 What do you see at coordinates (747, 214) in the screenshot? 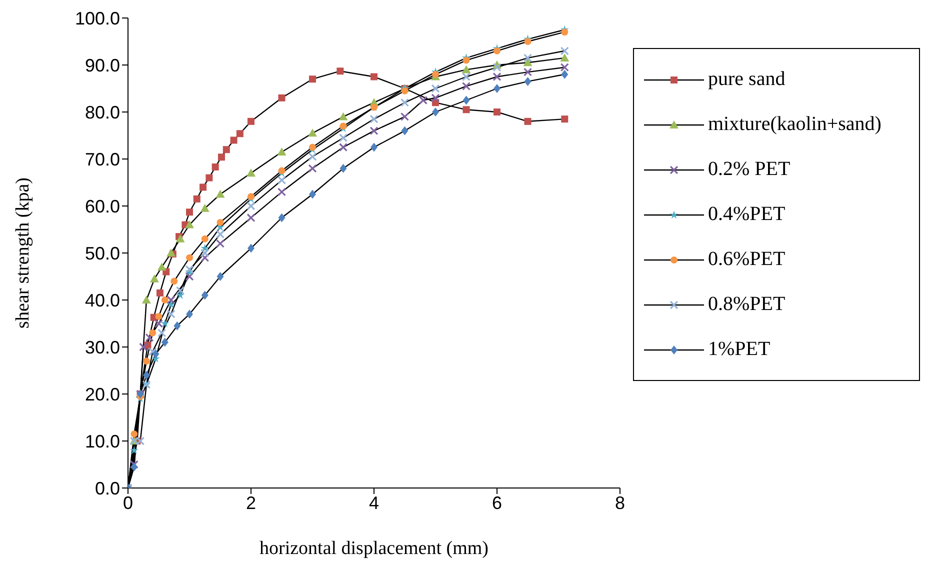
I see `legend-label: 0.4%PET` at bounding box center [747, 214].